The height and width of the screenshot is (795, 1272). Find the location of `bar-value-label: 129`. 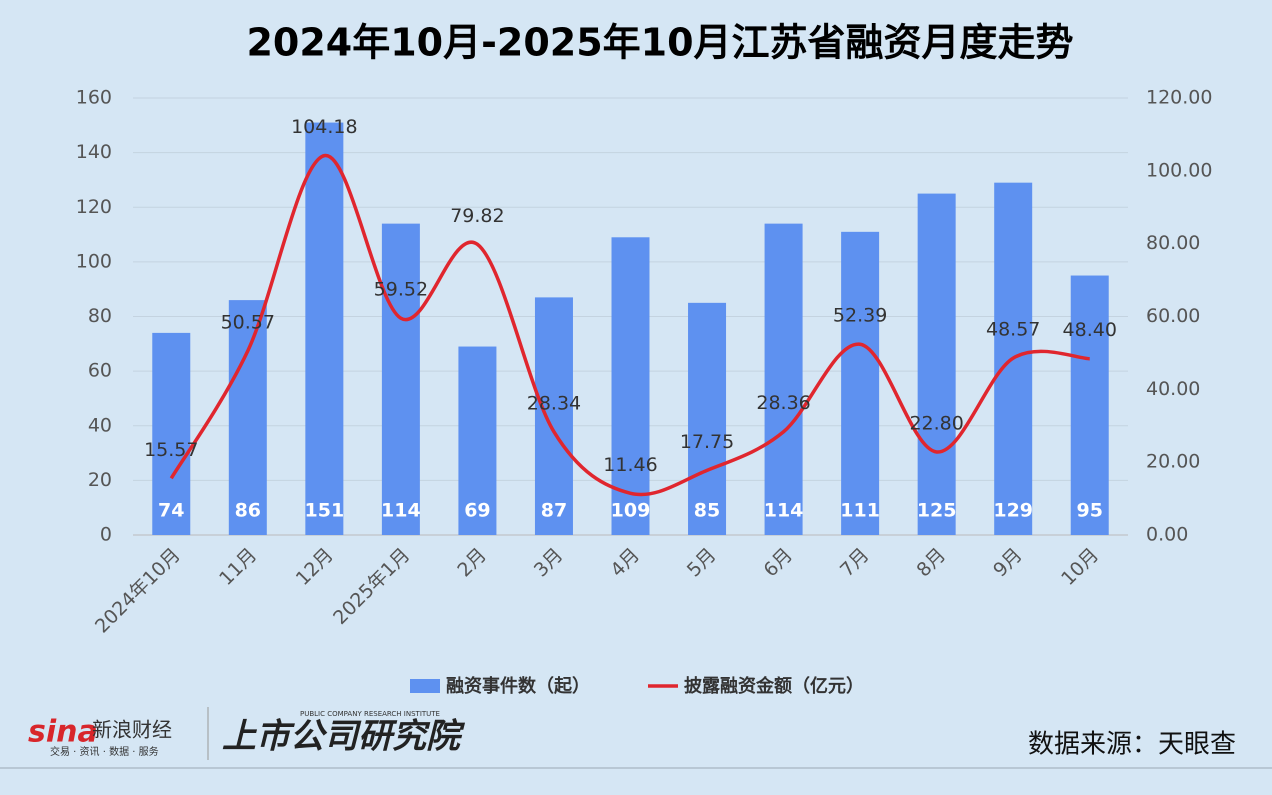

bar-value-label: 129 is located at coordinates (1013, 511).